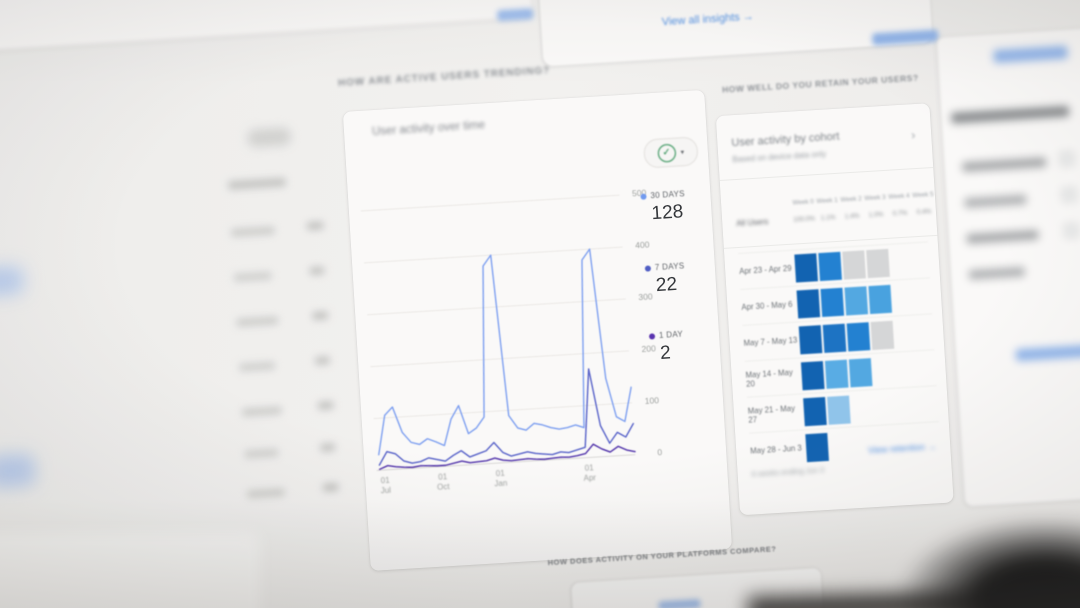 Image resolution: width=1080 pixels, height=608 pixels. Describe the element at coordinates (863, 199) in the screenshot. I see `cohort-week-headers: Week 0 Week 1 Week 2 Week 3 Week 4 Week 5` at that location.